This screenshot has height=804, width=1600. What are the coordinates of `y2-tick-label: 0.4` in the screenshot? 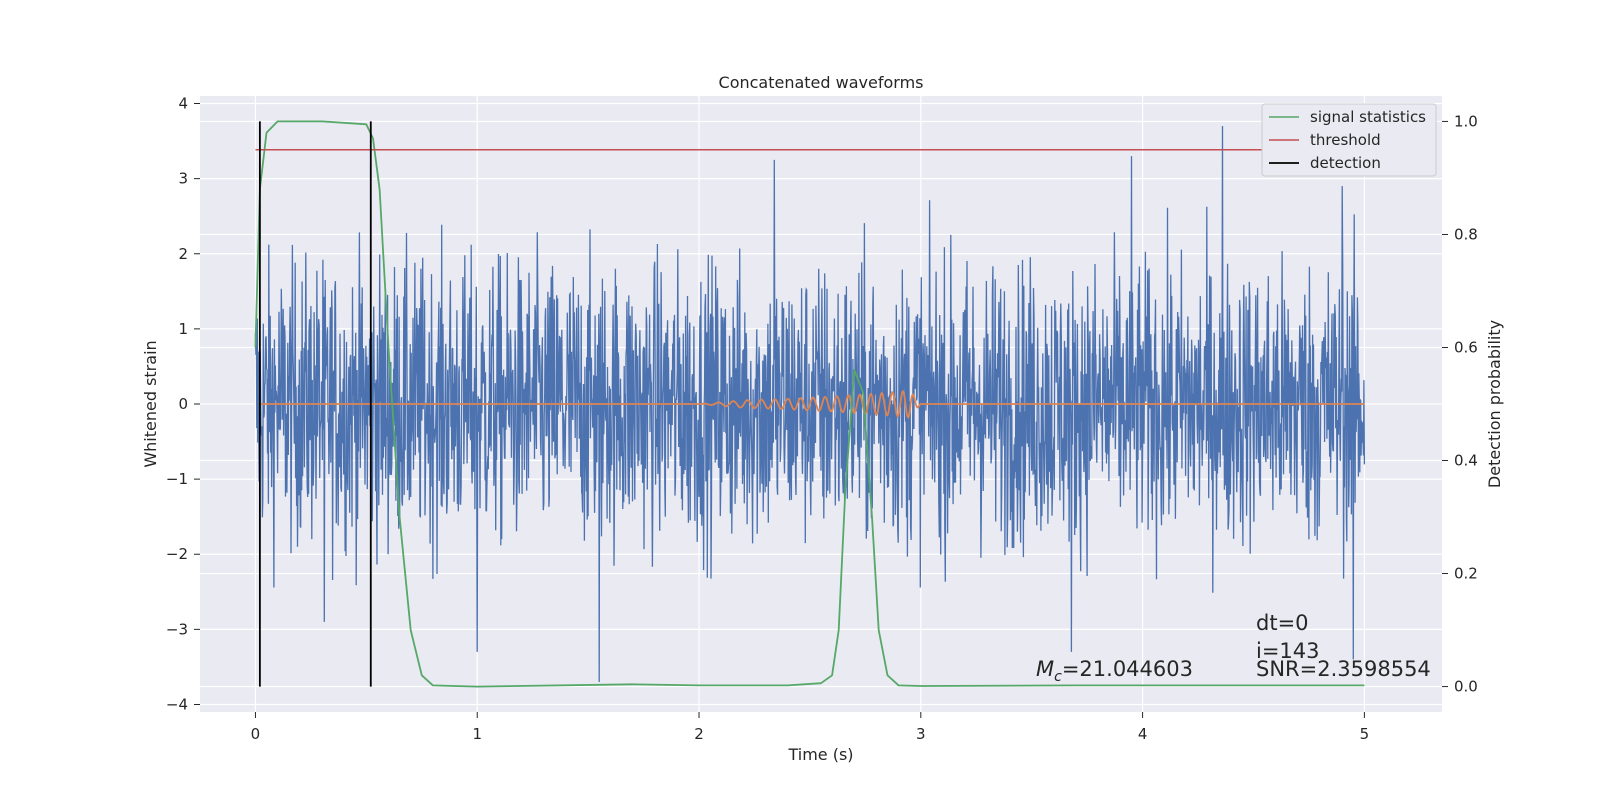 It's located at (1466, 461).